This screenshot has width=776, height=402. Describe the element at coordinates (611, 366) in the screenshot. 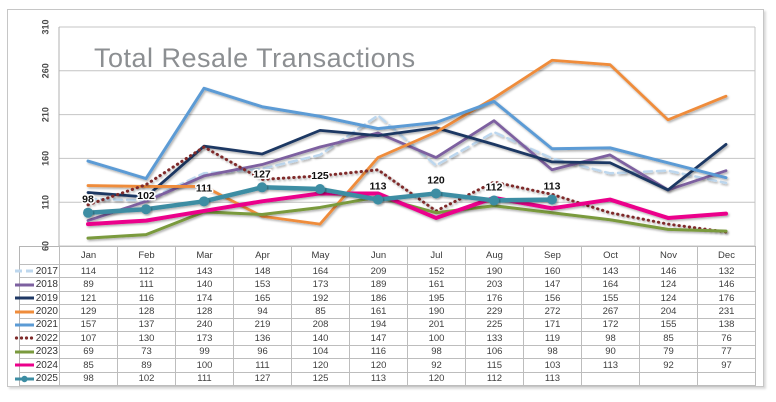

I see `table-value-2024-oct: 113` at that location.